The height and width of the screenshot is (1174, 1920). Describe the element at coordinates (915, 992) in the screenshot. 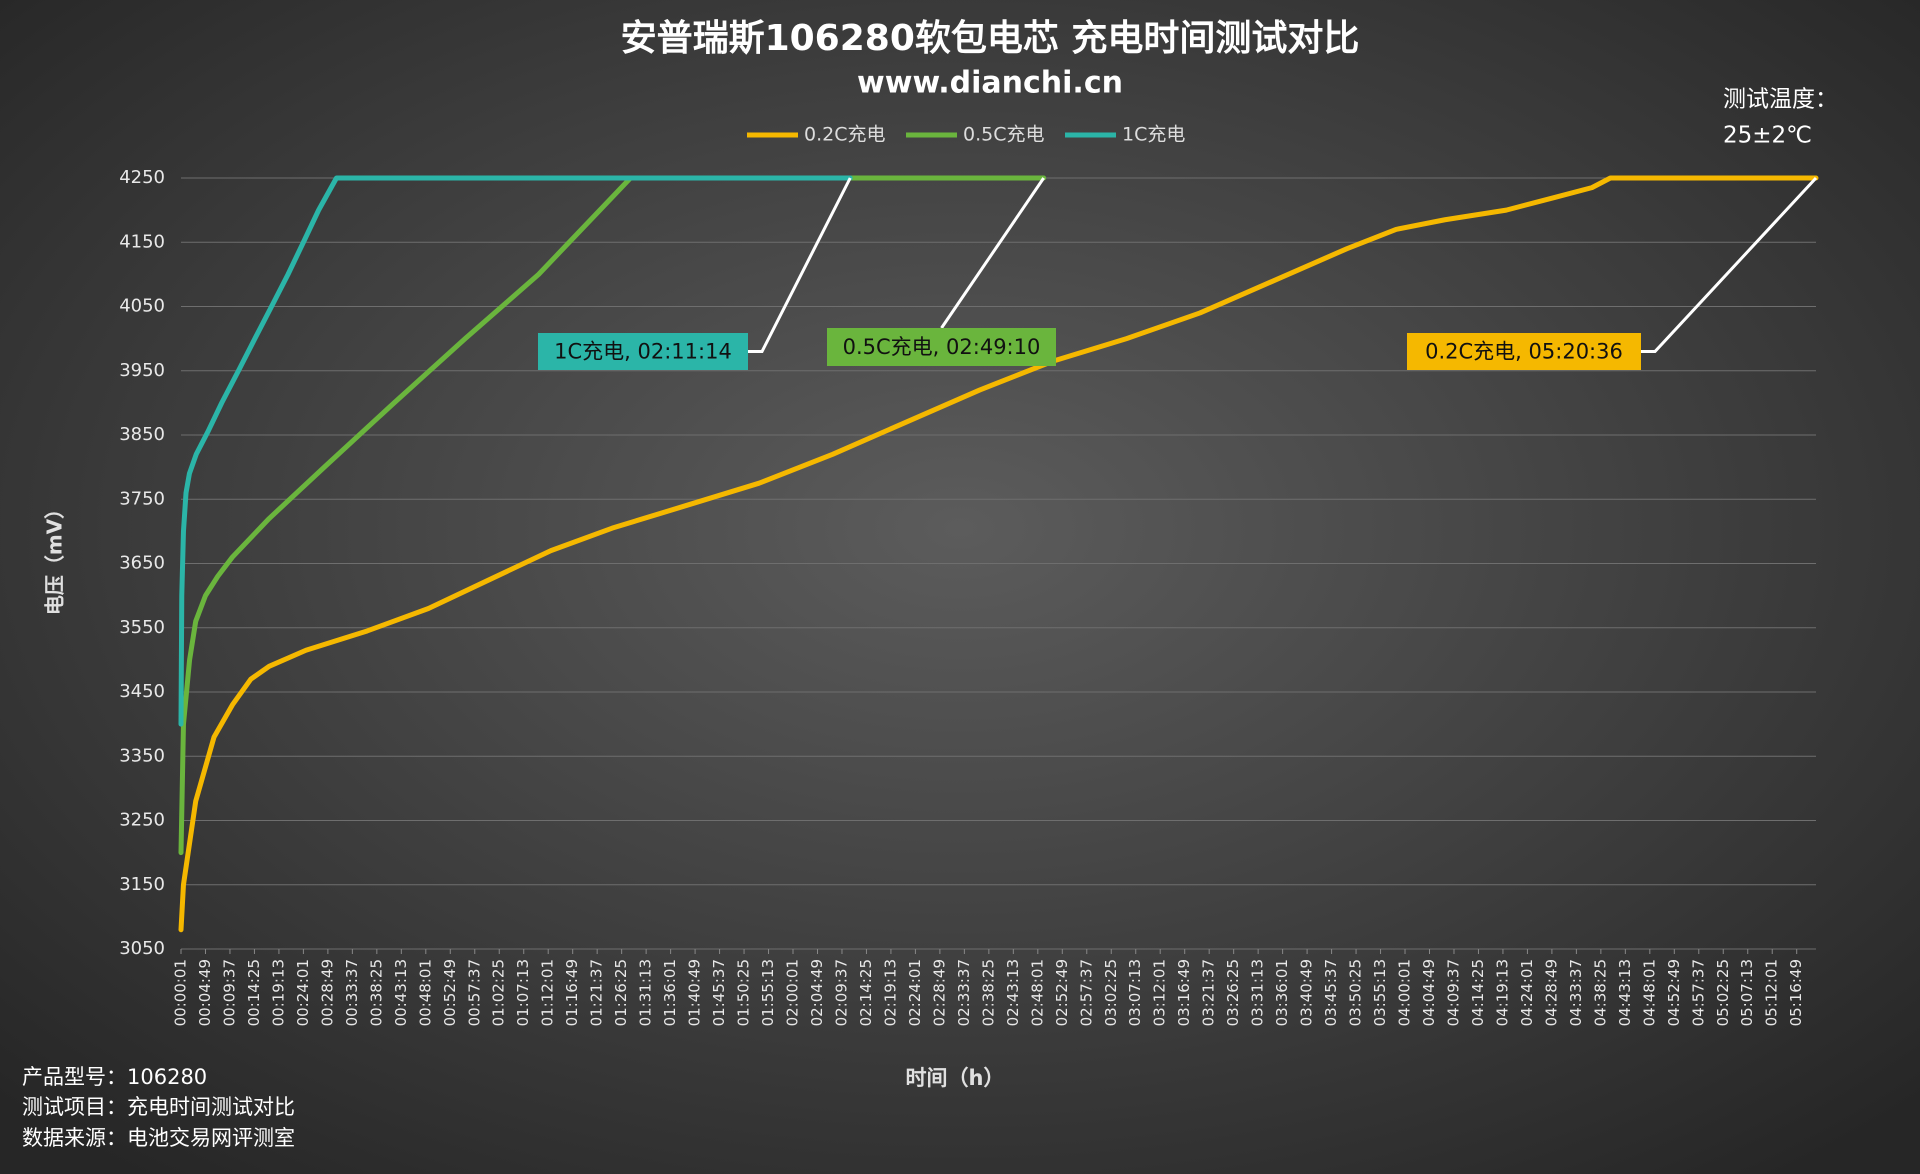

I see `x-tick-label: 02:24:01` at that location.